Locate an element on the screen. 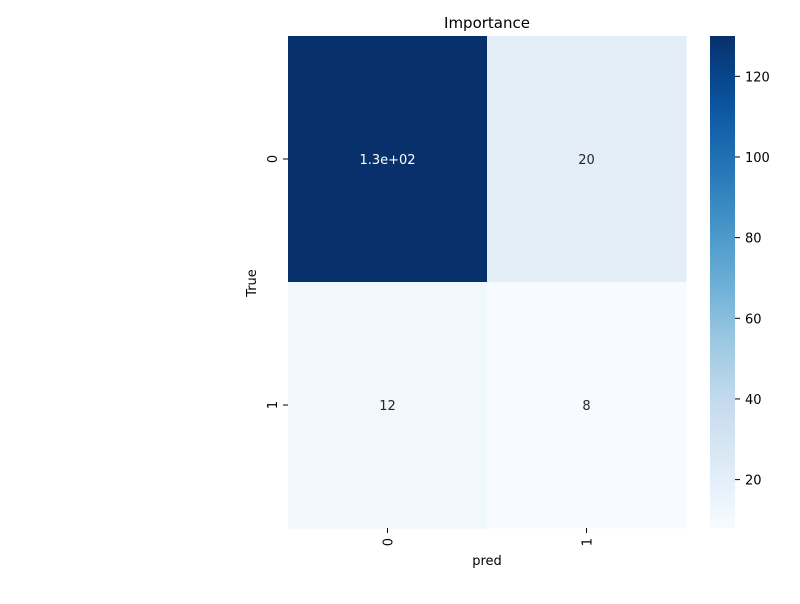 The width and height of the screenshot is (800, 604). cell-annotation-r0-c1: 20 is located at coordinates (586, 160).